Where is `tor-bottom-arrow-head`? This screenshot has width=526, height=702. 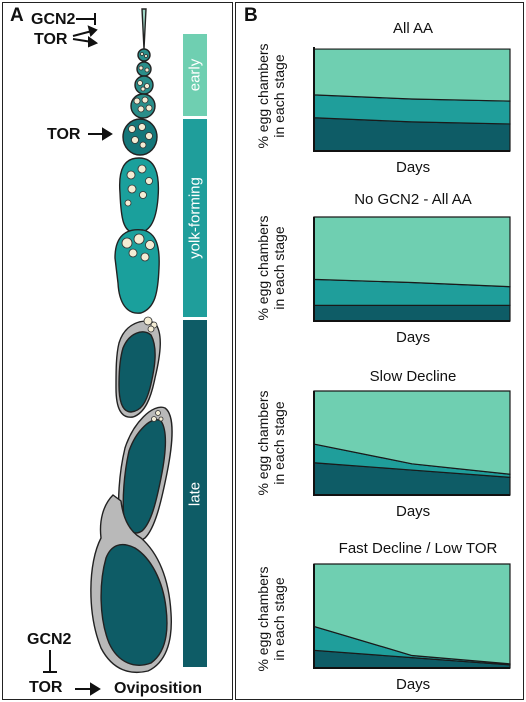
tor-bottom-arrow-head is located at coordinates (95, 689).